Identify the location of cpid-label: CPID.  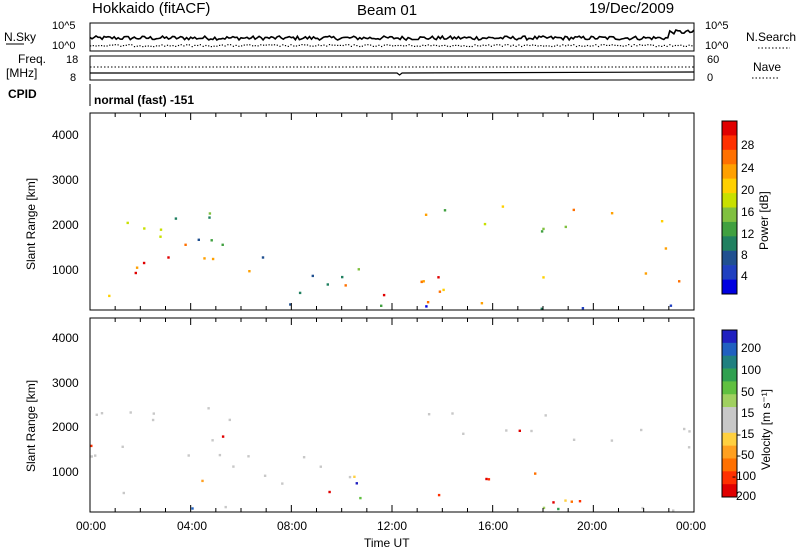
(22, 94).